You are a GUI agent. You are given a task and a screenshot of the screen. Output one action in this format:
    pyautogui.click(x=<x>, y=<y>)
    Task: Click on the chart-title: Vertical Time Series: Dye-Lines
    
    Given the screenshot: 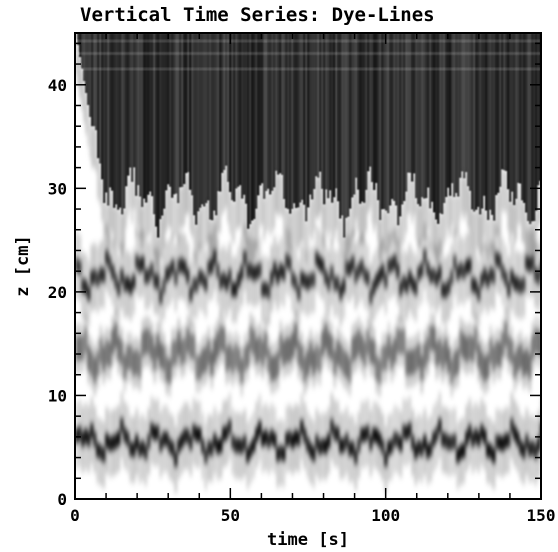 What is the action you would take?
    pyautogui.click(x=257, y=15)
    